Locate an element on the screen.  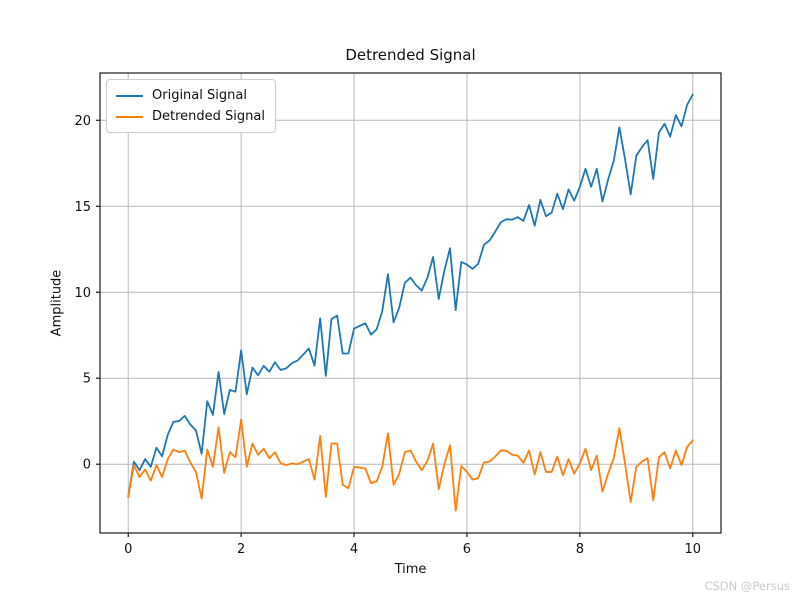
y-tick-labels: 0 5 10 15 20 is located at coordinates (82, 293).